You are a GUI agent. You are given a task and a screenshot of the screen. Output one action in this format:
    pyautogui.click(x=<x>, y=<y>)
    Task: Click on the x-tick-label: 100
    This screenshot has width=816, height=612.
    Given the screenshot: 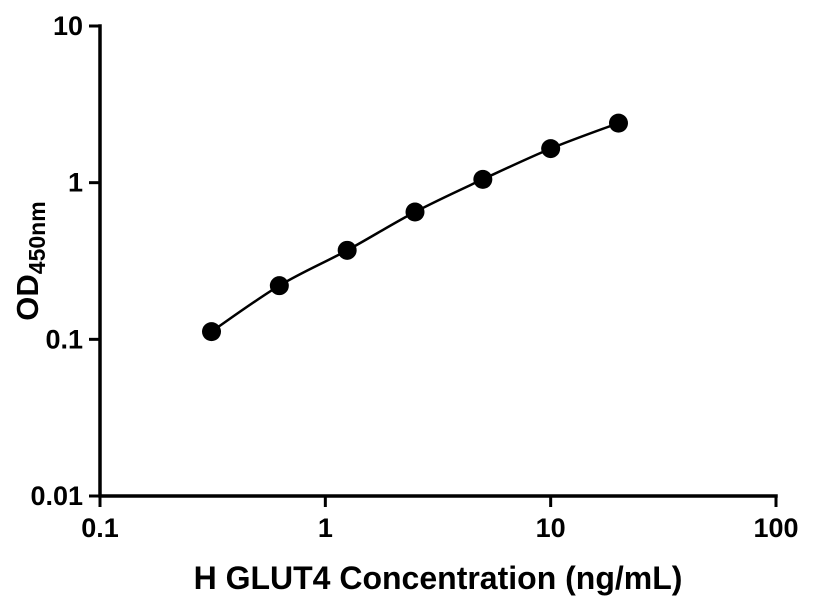 What is the action you would take?
    pyautogui.click(x=775, y=528)
    